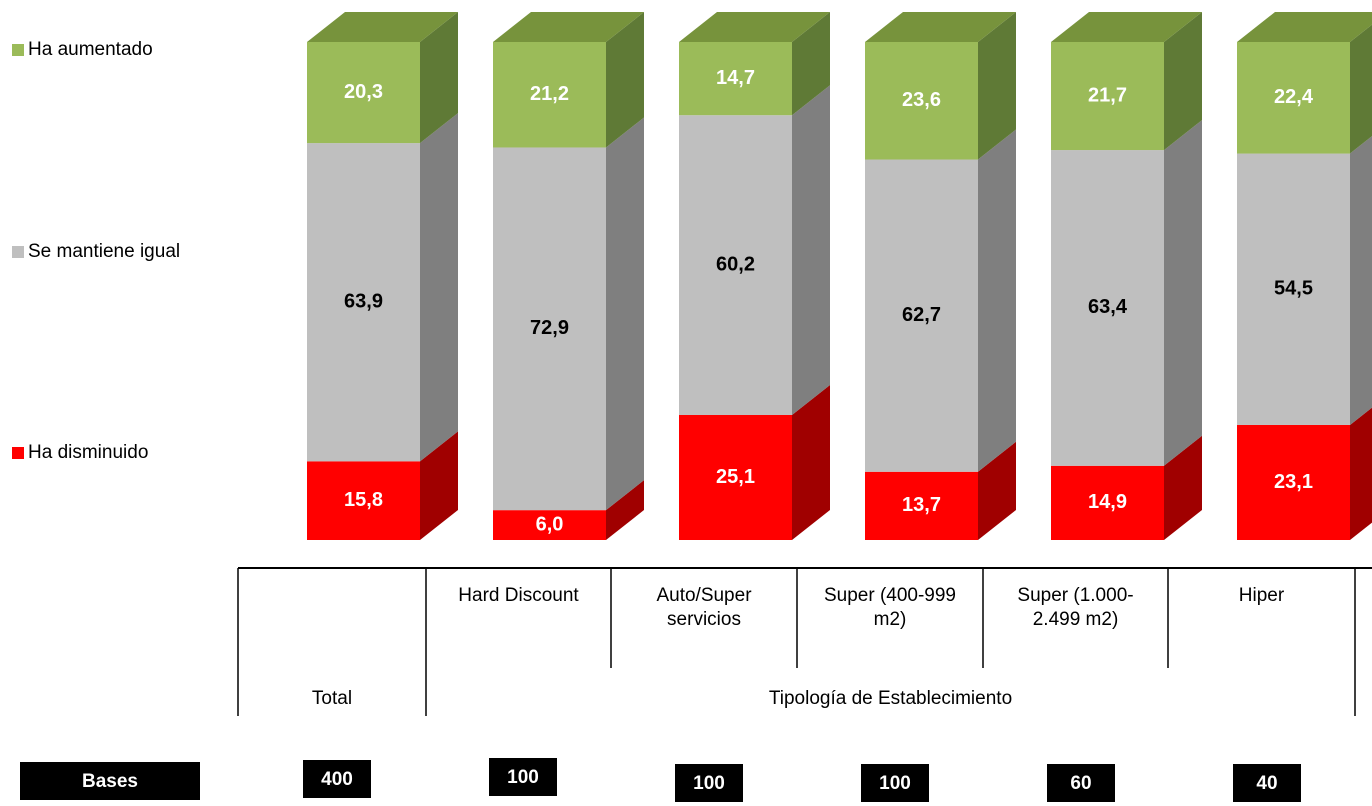 The height and width of the screenshot is (806, 1372). Describe the element at coordinates (518, 595) in the screenshot. I see `category-label: Hard Discount` at that location.